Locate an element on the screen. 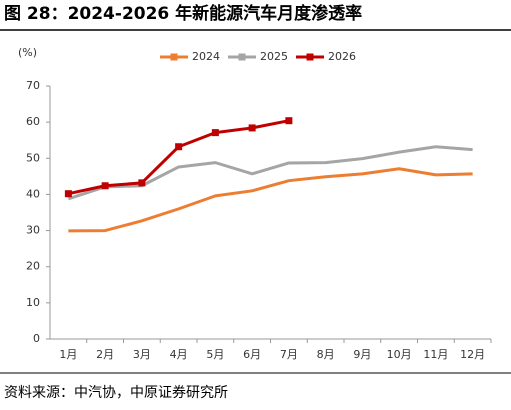  x-tick-label: 12月 is located at coordinates (472, 354).